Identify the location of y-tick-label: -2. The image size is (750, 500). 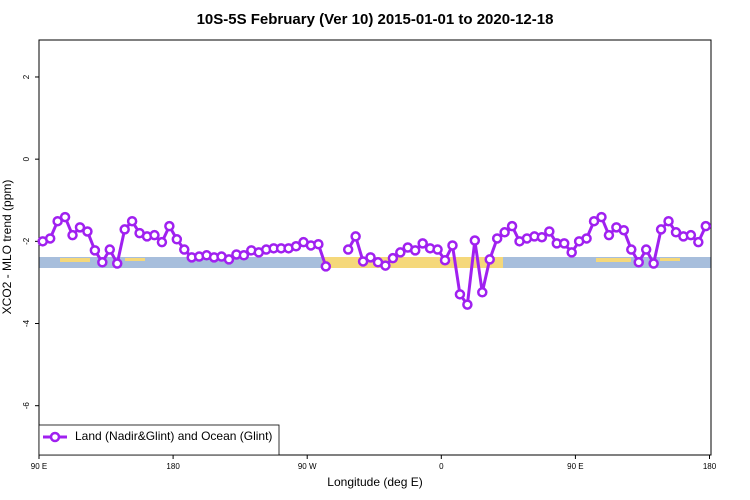
(26, 241).